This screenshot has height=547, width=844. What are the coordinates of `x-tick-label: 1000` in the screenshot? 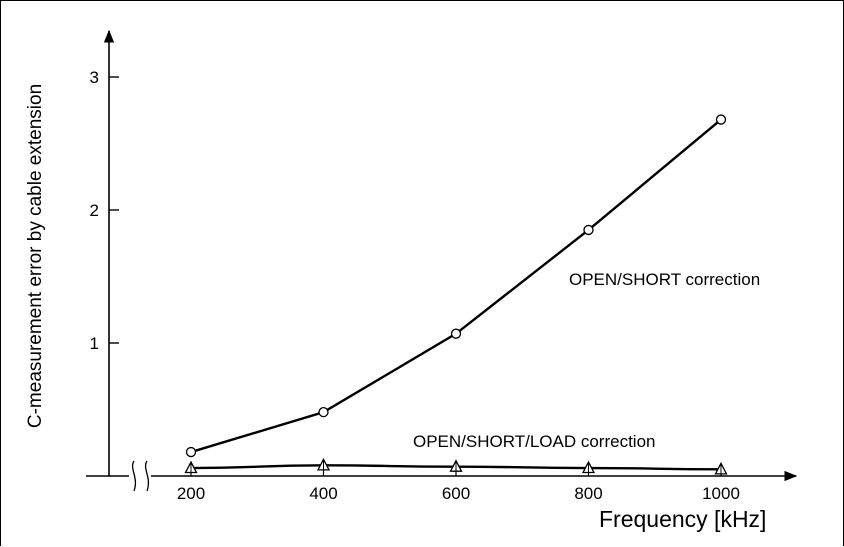 It's located at (721, 493).